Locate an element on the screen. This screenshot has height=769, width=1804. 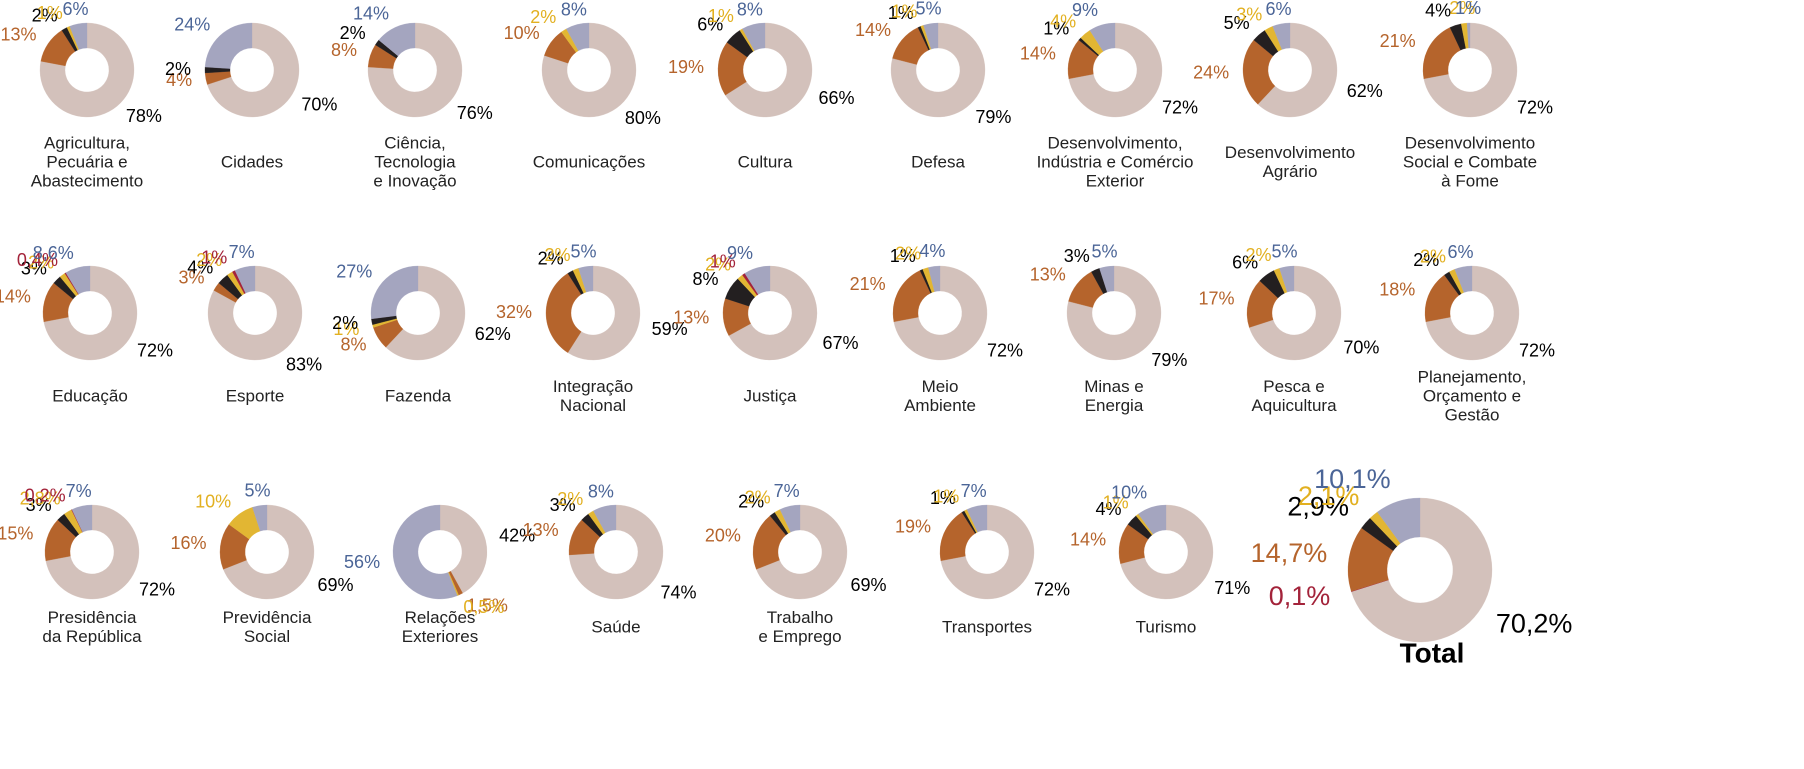
value-label: 9% is located at coordinates (1085, 10).